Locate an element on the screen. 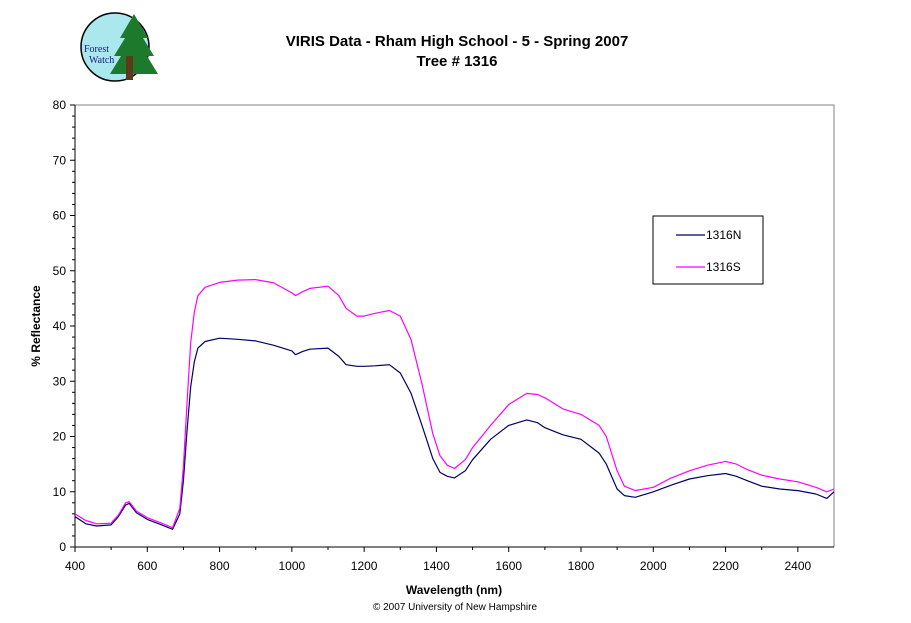  y-axis-ticks: 0 10 20 30 40 50 60 70 80 is located at coordinates (64, 326).